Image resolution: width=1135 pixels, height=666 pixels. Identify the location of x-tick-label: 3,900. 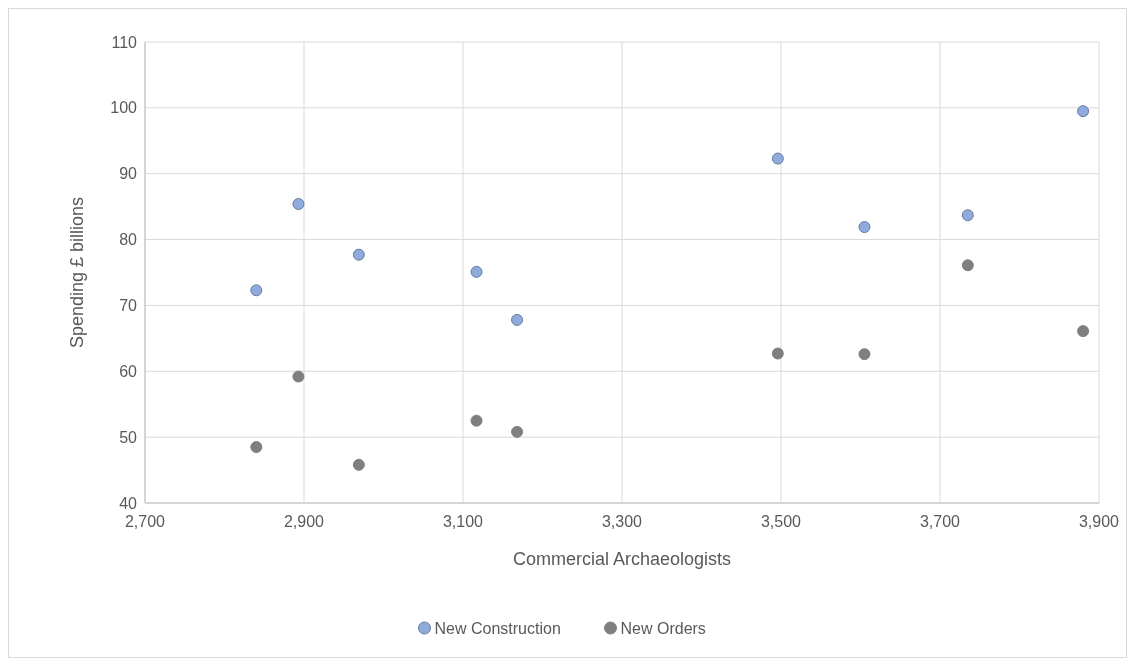
(1099, 521).